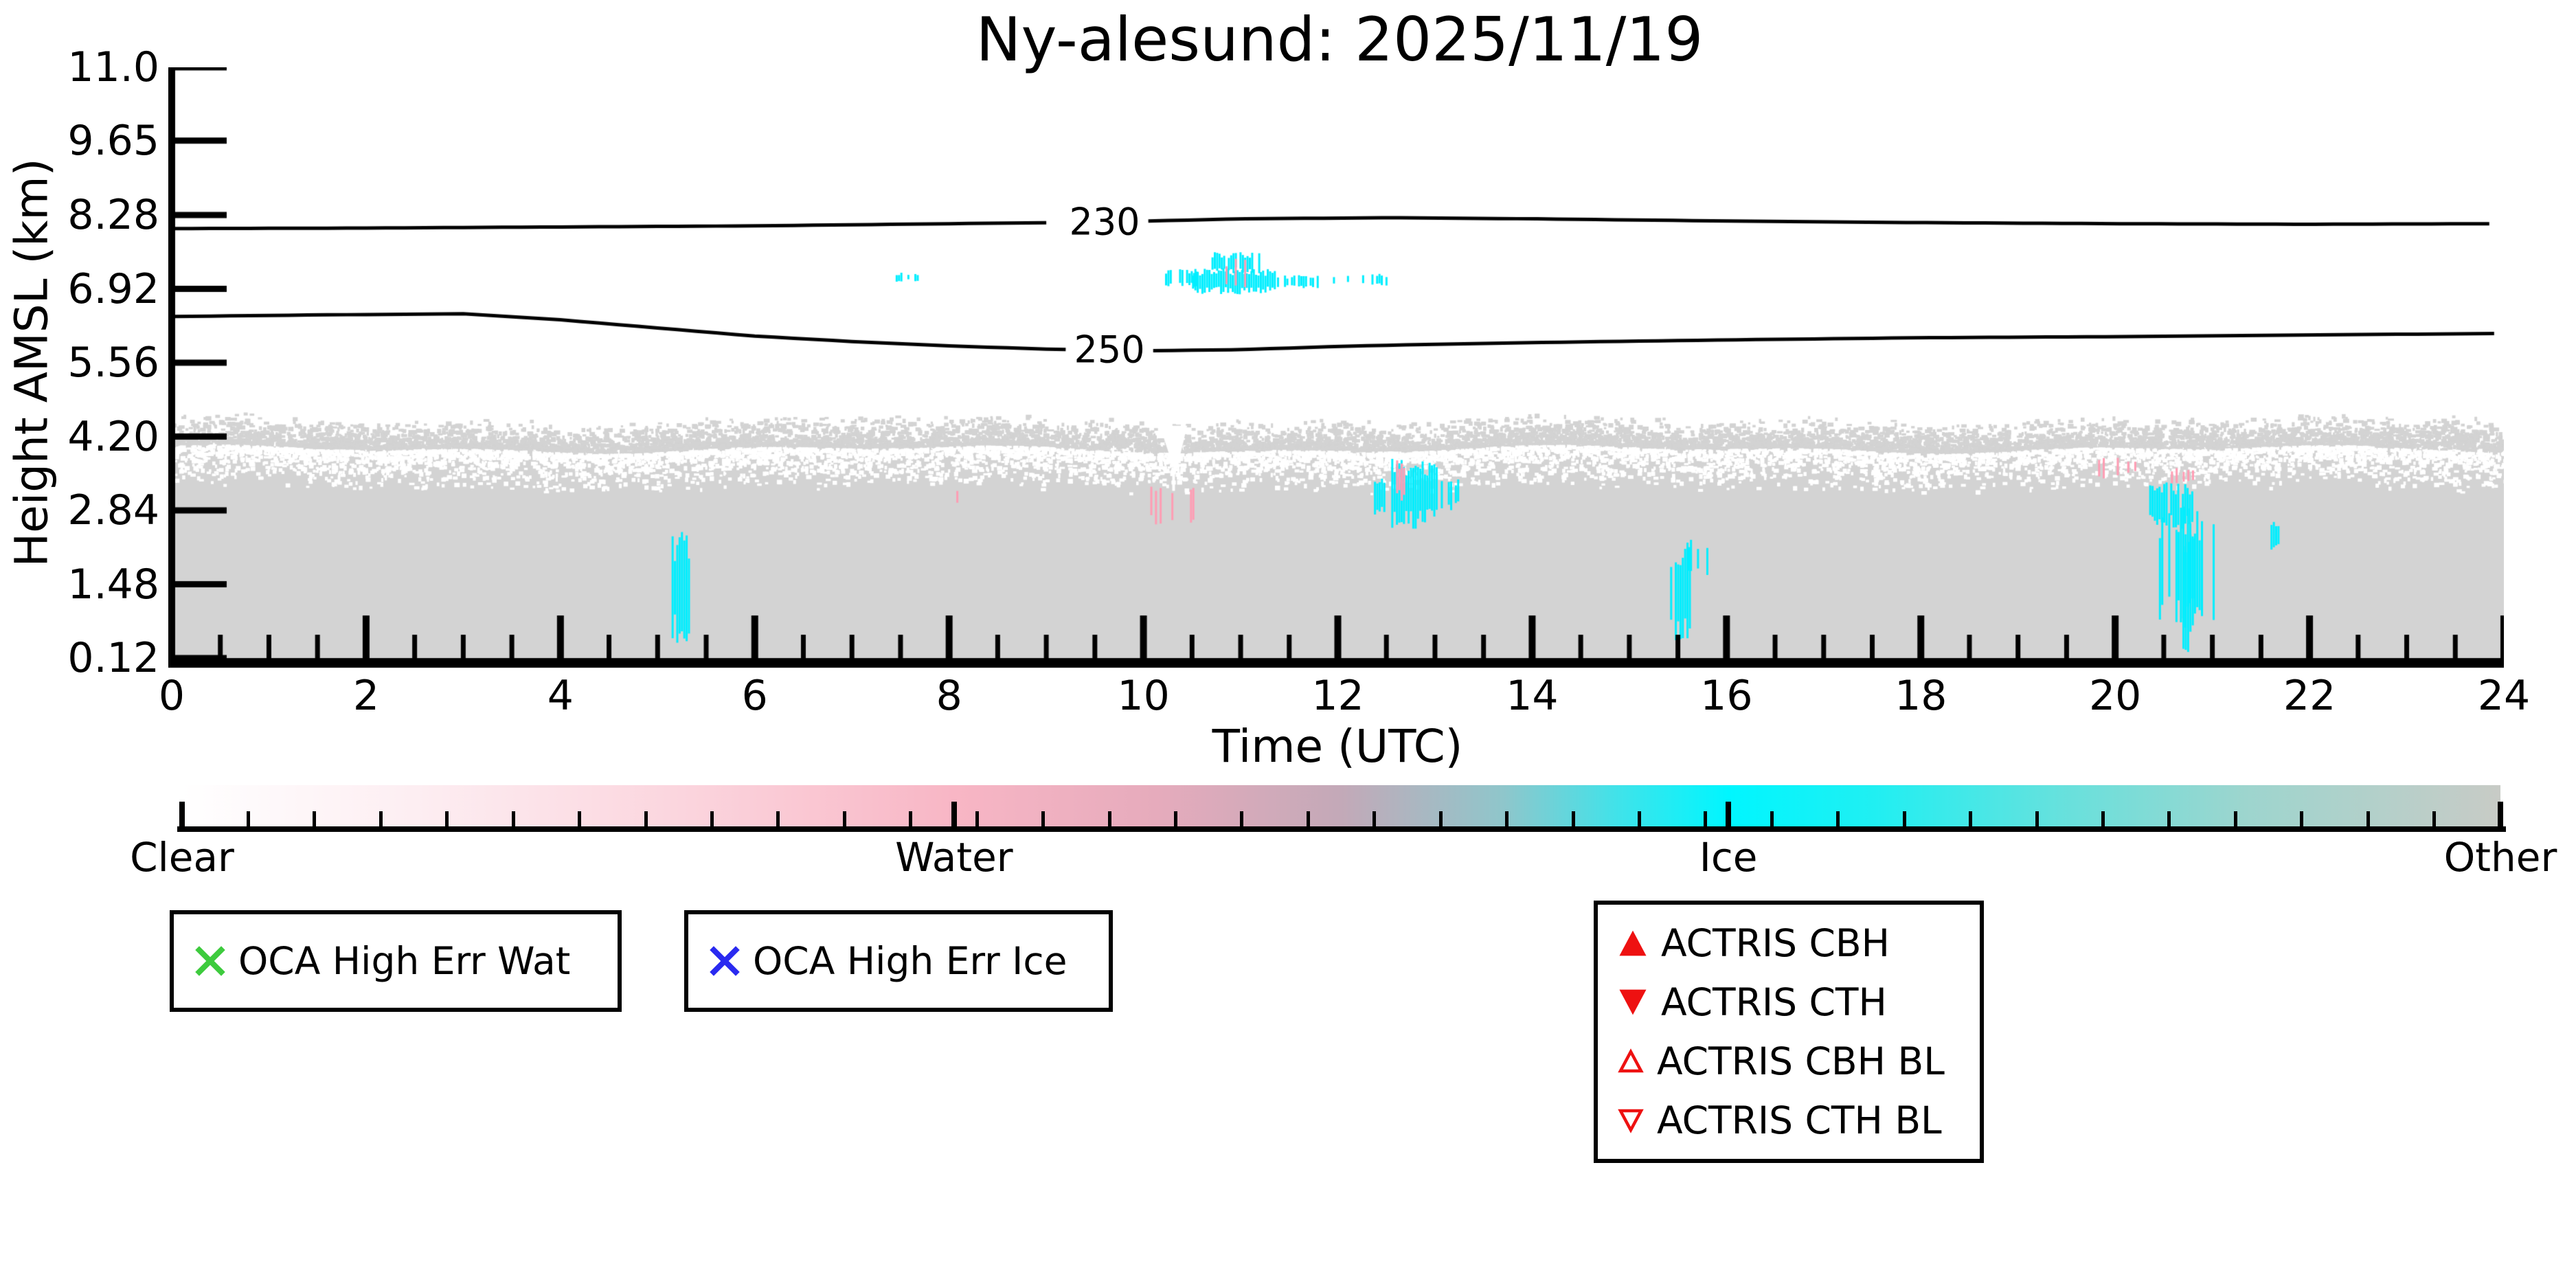  I want to click on y-tick-label: 9.65, so click(113, 140).